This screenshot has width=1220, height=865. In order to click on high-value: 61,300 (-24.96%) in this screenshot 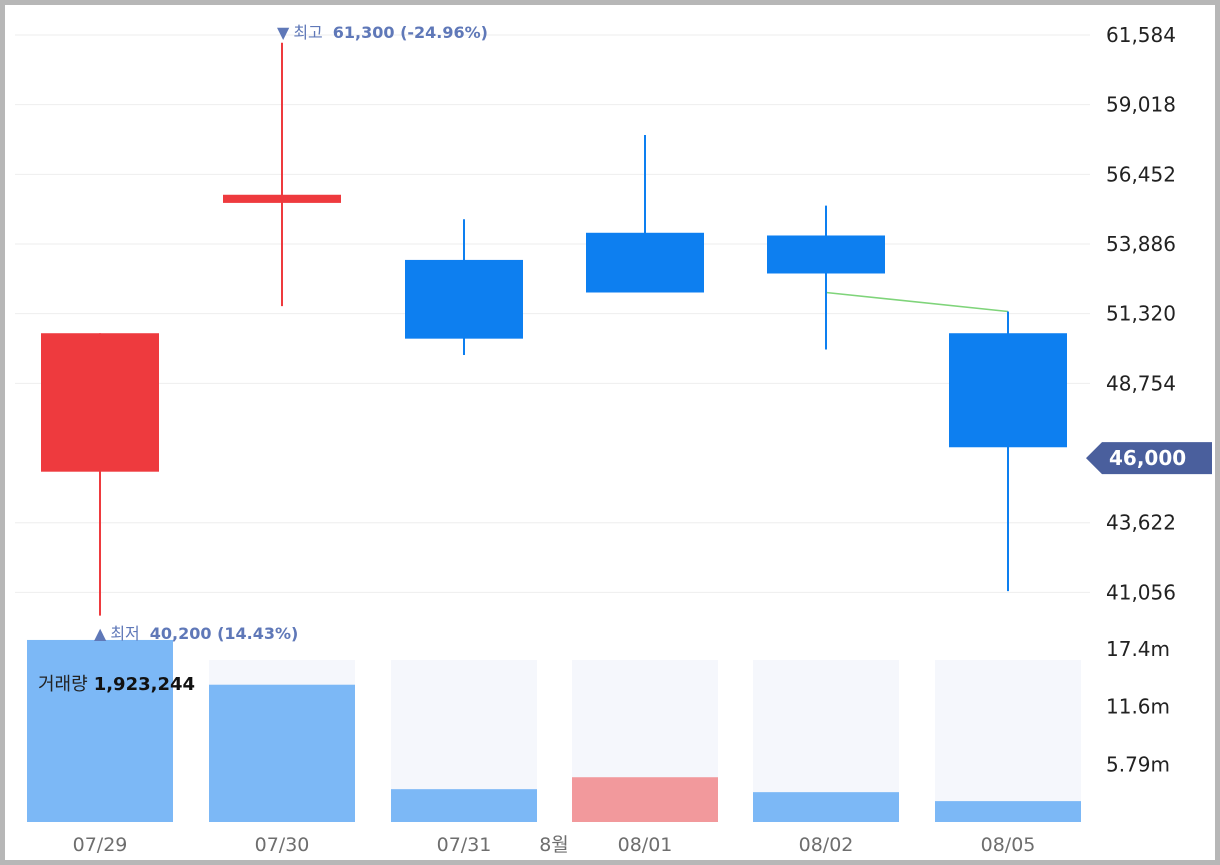, I will do `click(410, 32)`.